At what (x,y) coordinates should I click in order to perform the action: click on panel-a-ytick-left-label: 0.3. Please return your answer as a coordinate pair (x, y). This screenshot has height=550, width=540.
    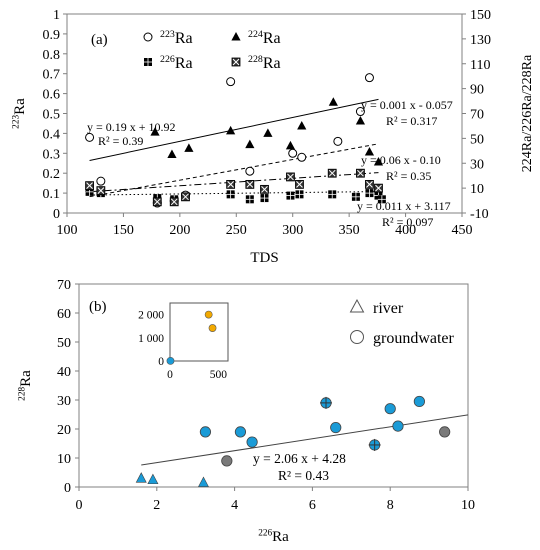
    Looking at the image, I should click on (52, 154).